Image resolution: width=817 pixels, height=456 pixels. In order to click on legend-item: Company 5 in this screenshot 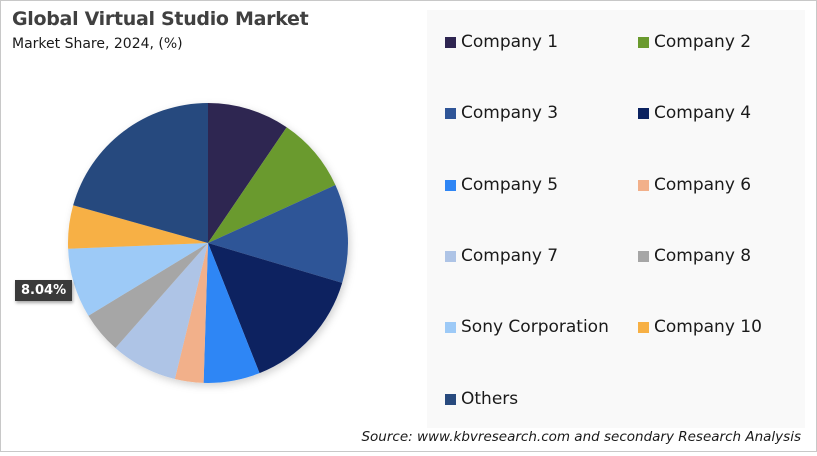, I will do `click(501, 185)`.